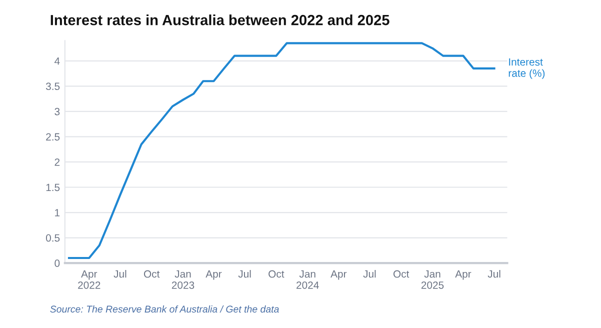 Image resolution: width=601 pixels, height=328 pixels. What do you see at coordinates (53, 238) in the screenshot?
I see `y-tick-label: 0.5` at bounding box center [53, 238].